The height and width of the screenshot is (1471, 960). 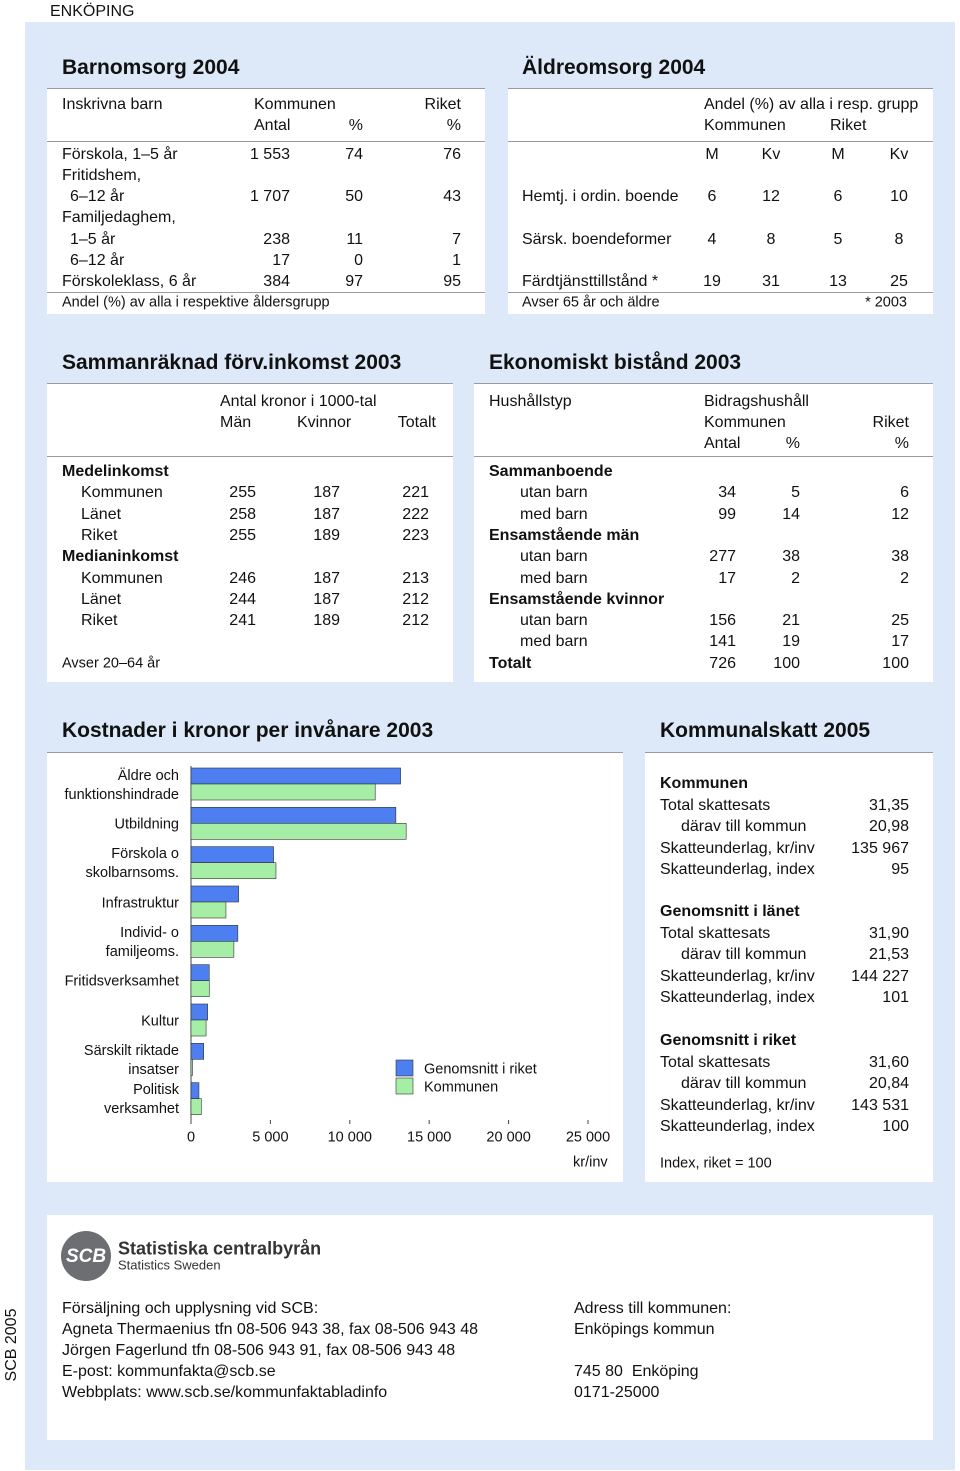 I want to click on cell-value: 31,90, so click(x=888, y=933).